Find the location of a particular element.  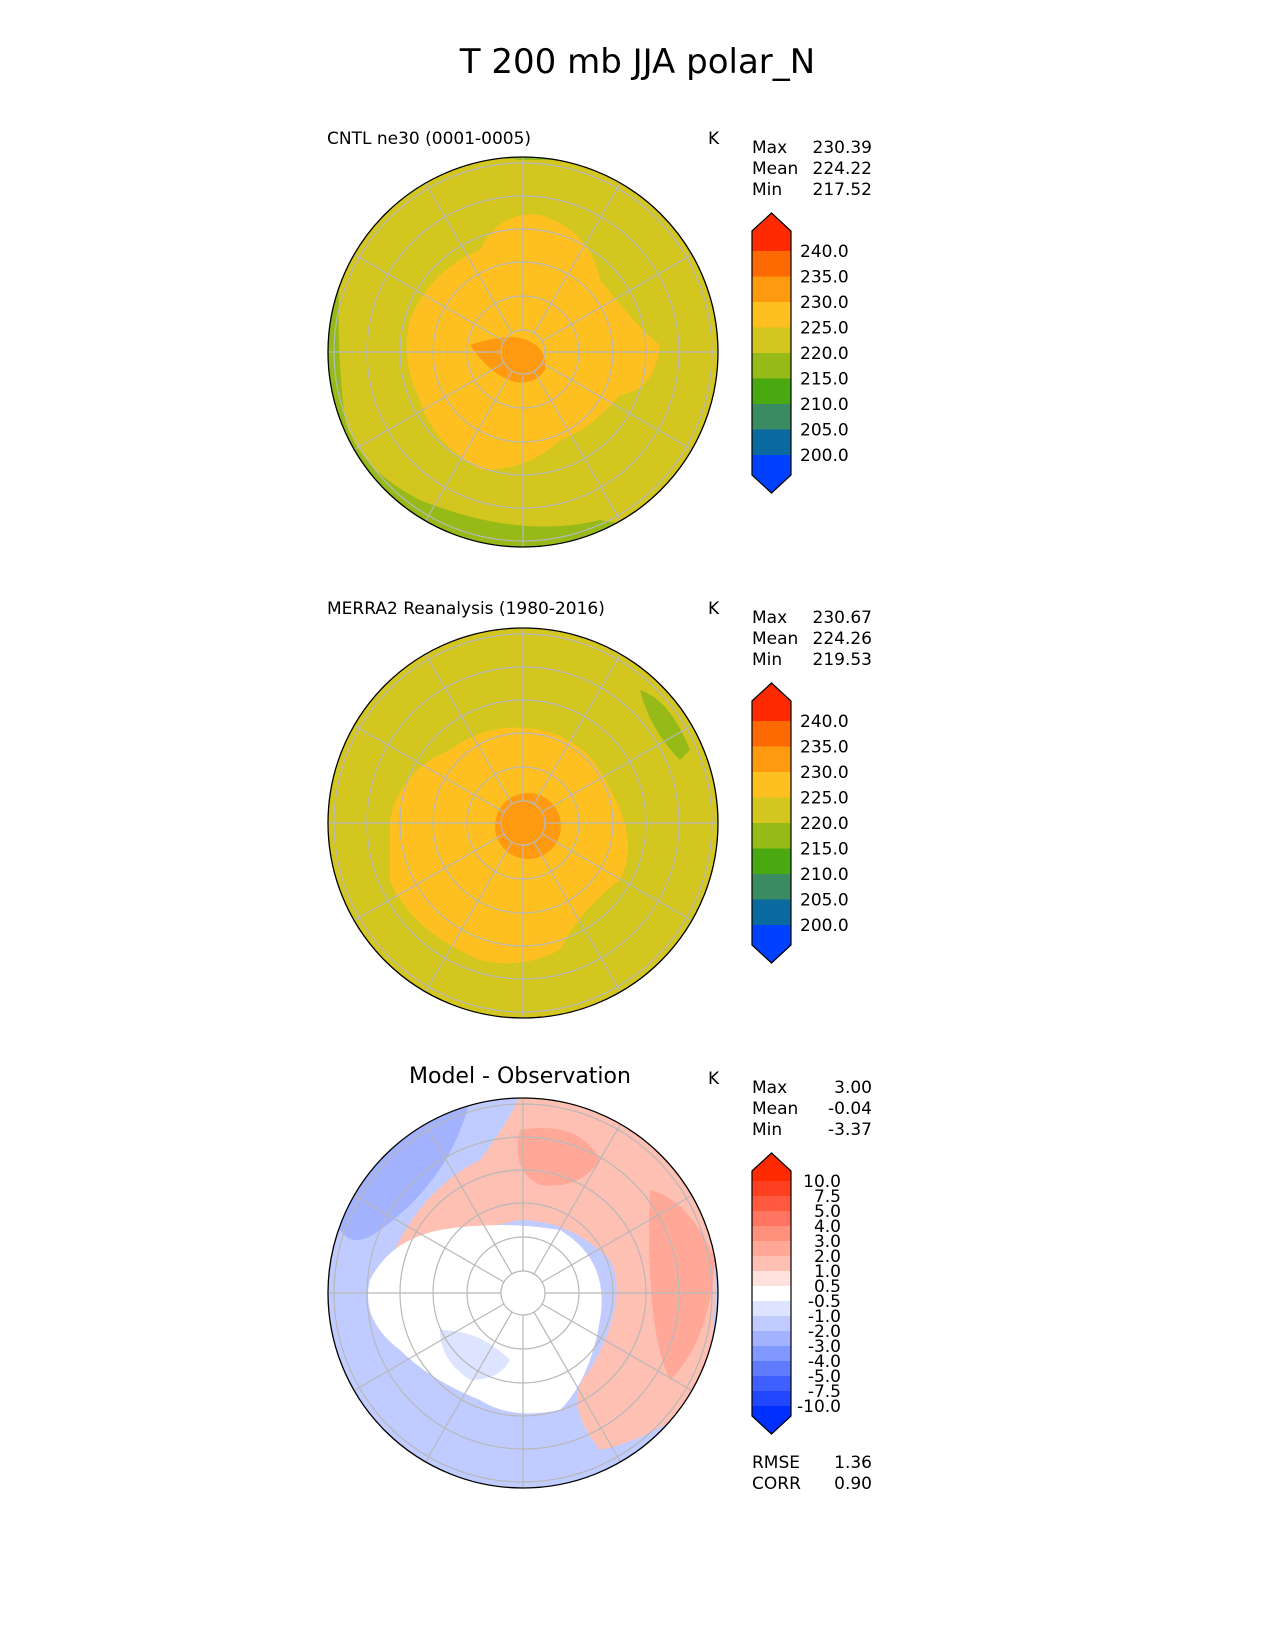

colorbar-tick-label: -2.0 is located at coordinates (824, 1332).